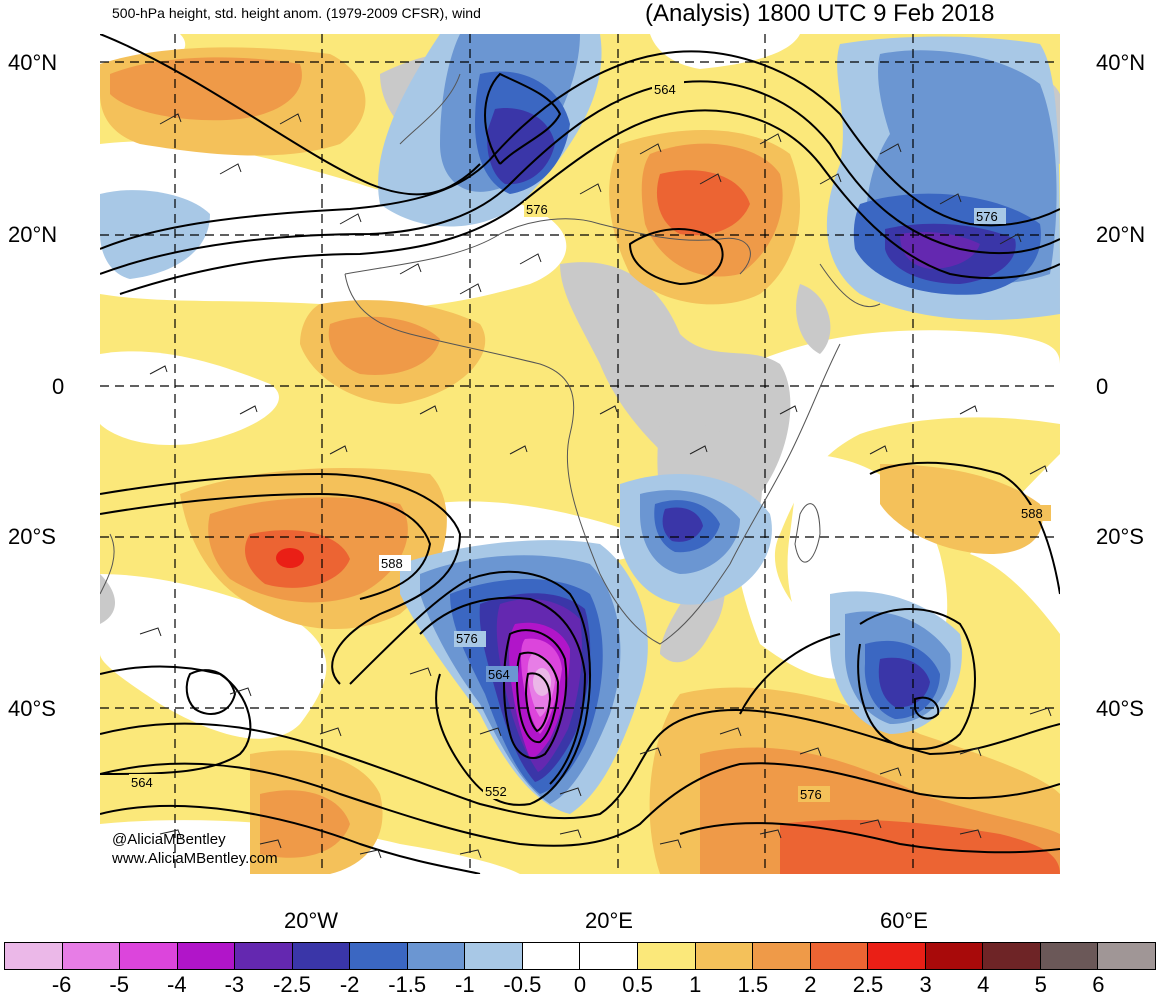  I want to click on lat-label-40s-left: 40°S, so click(32, 708).